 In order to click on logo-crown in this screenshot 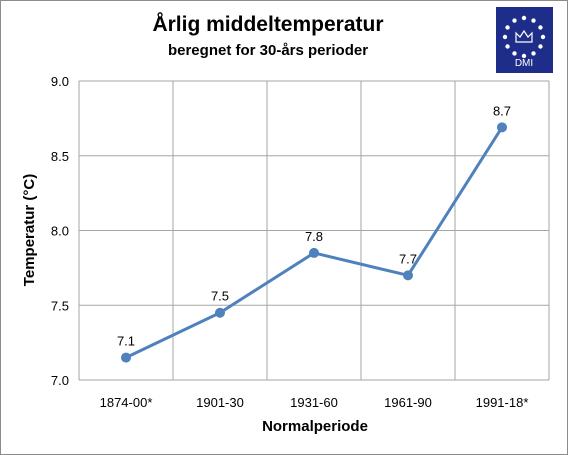, I will do `click(524, 36)`.